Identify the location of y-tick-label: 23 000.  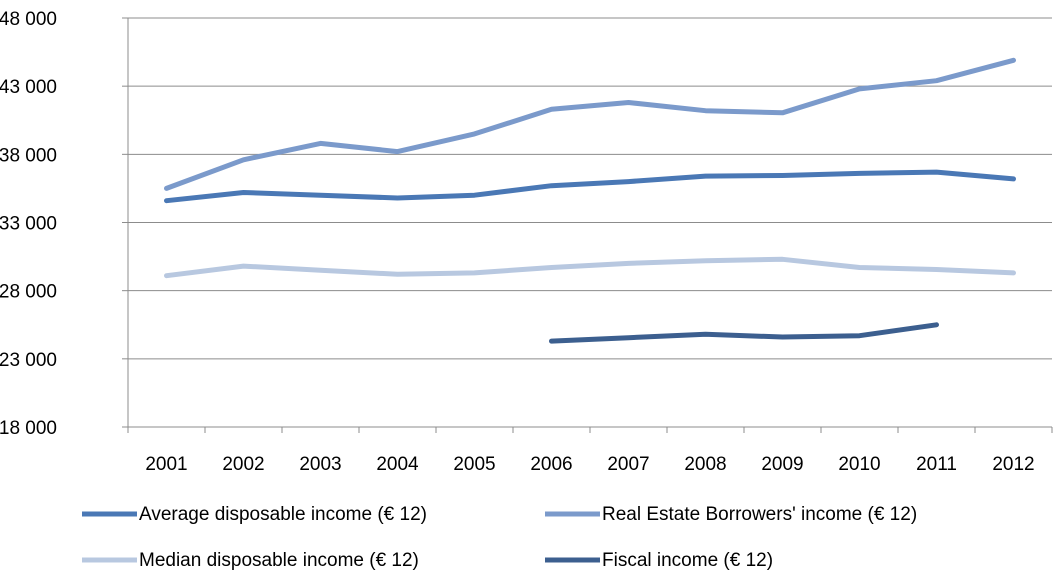
(28, 360).